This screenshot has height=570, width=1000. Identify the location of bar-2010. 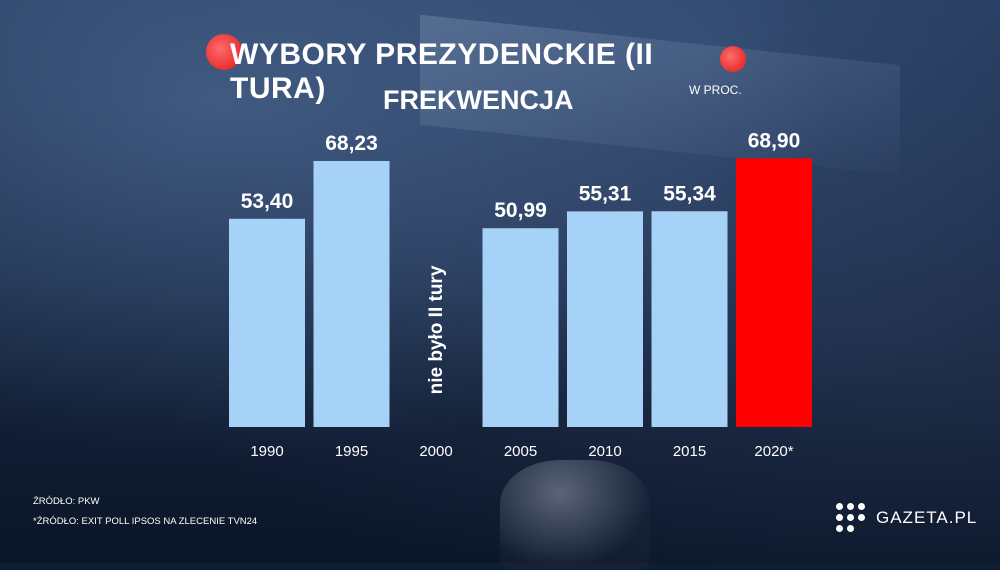
(605, 319).